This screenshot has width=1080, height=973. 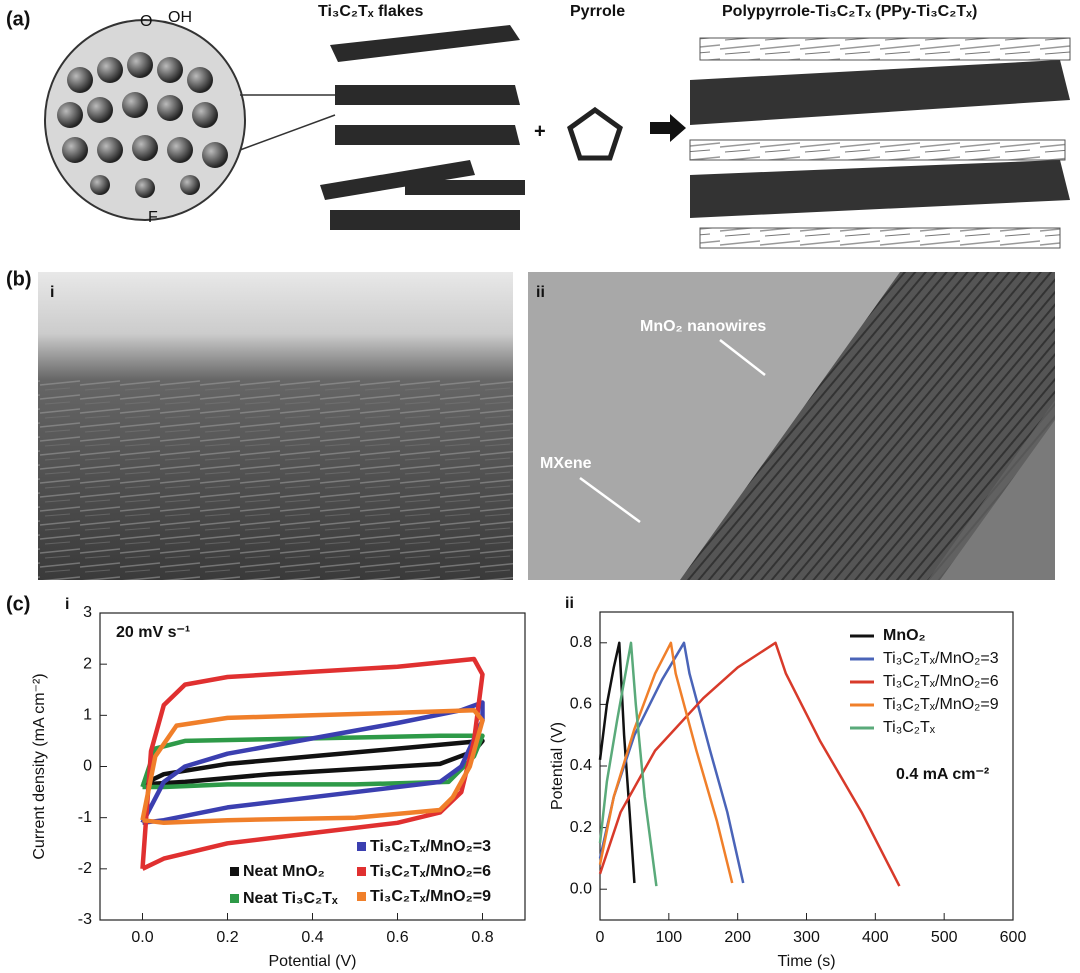 I want to click on atoms, so click(x=142, y=125).